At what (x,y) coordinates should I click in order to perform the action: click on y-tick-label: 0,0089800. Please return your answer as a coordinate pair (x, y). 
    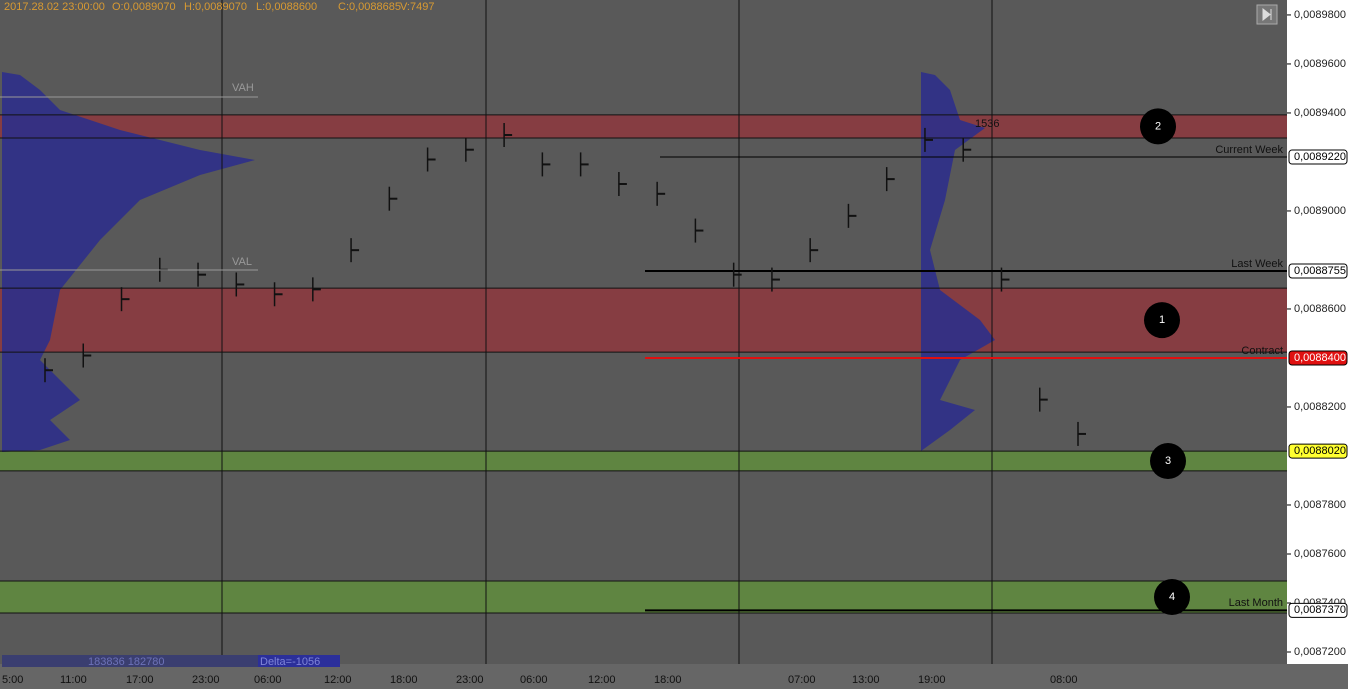
    Looking at the image, I should click on (1320, 15).